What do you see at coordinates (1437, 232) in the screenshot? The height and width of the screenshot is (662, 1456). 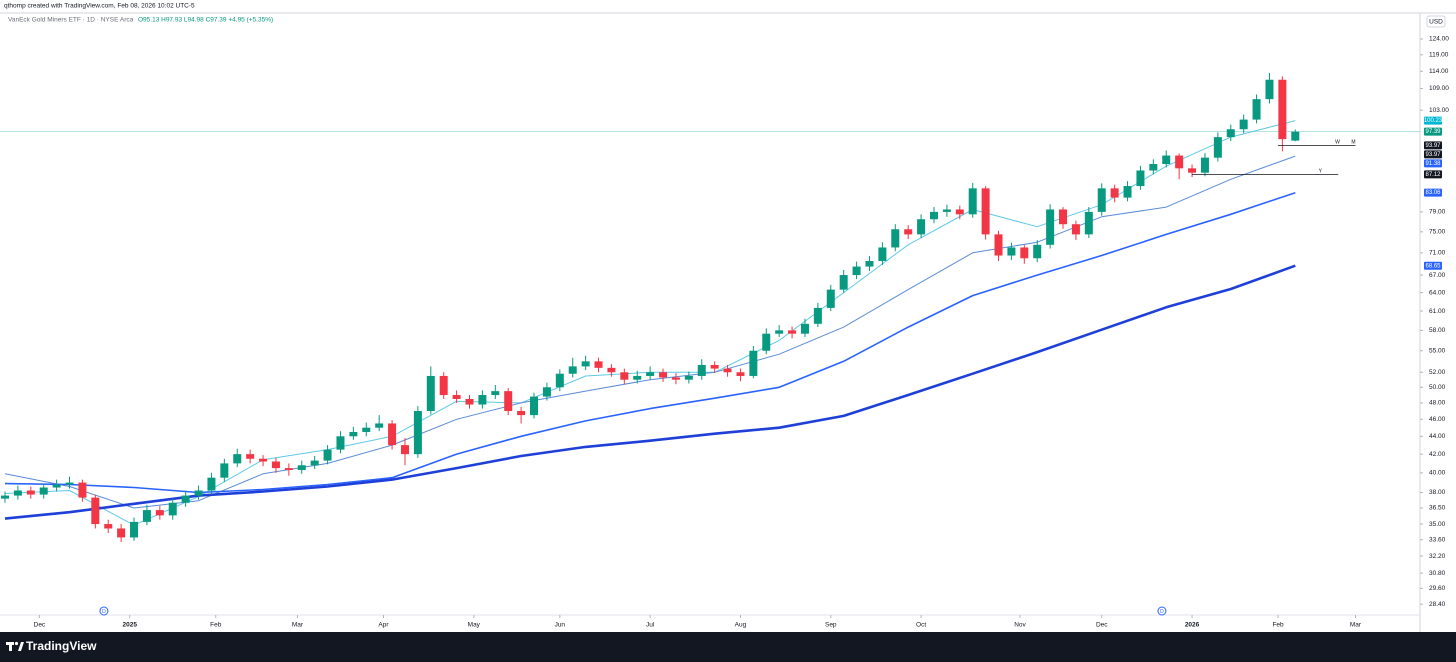 I see `y-tick-label: 75.00` at bounding box center [1437, 232].